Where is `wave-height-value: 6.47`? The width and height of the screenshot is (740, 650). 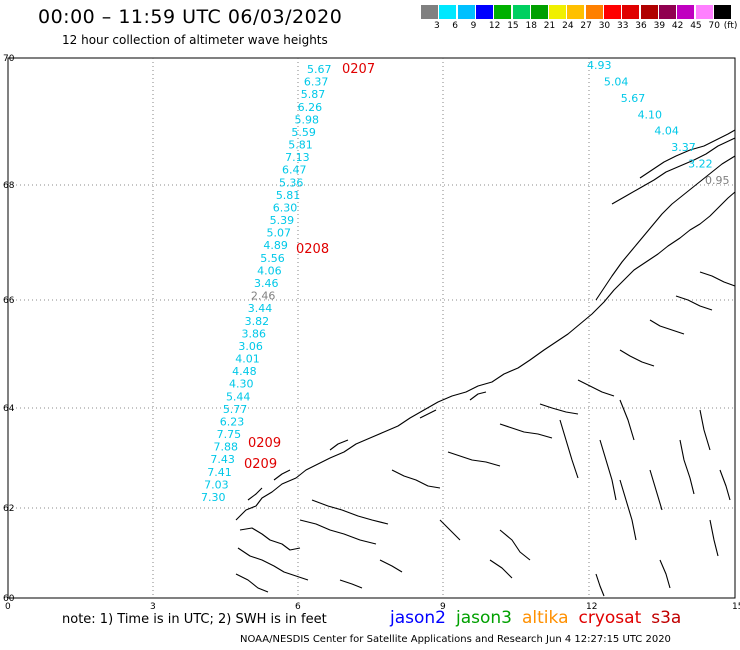
wave-height-value: 6.47 is located at coordinates (294, 170).